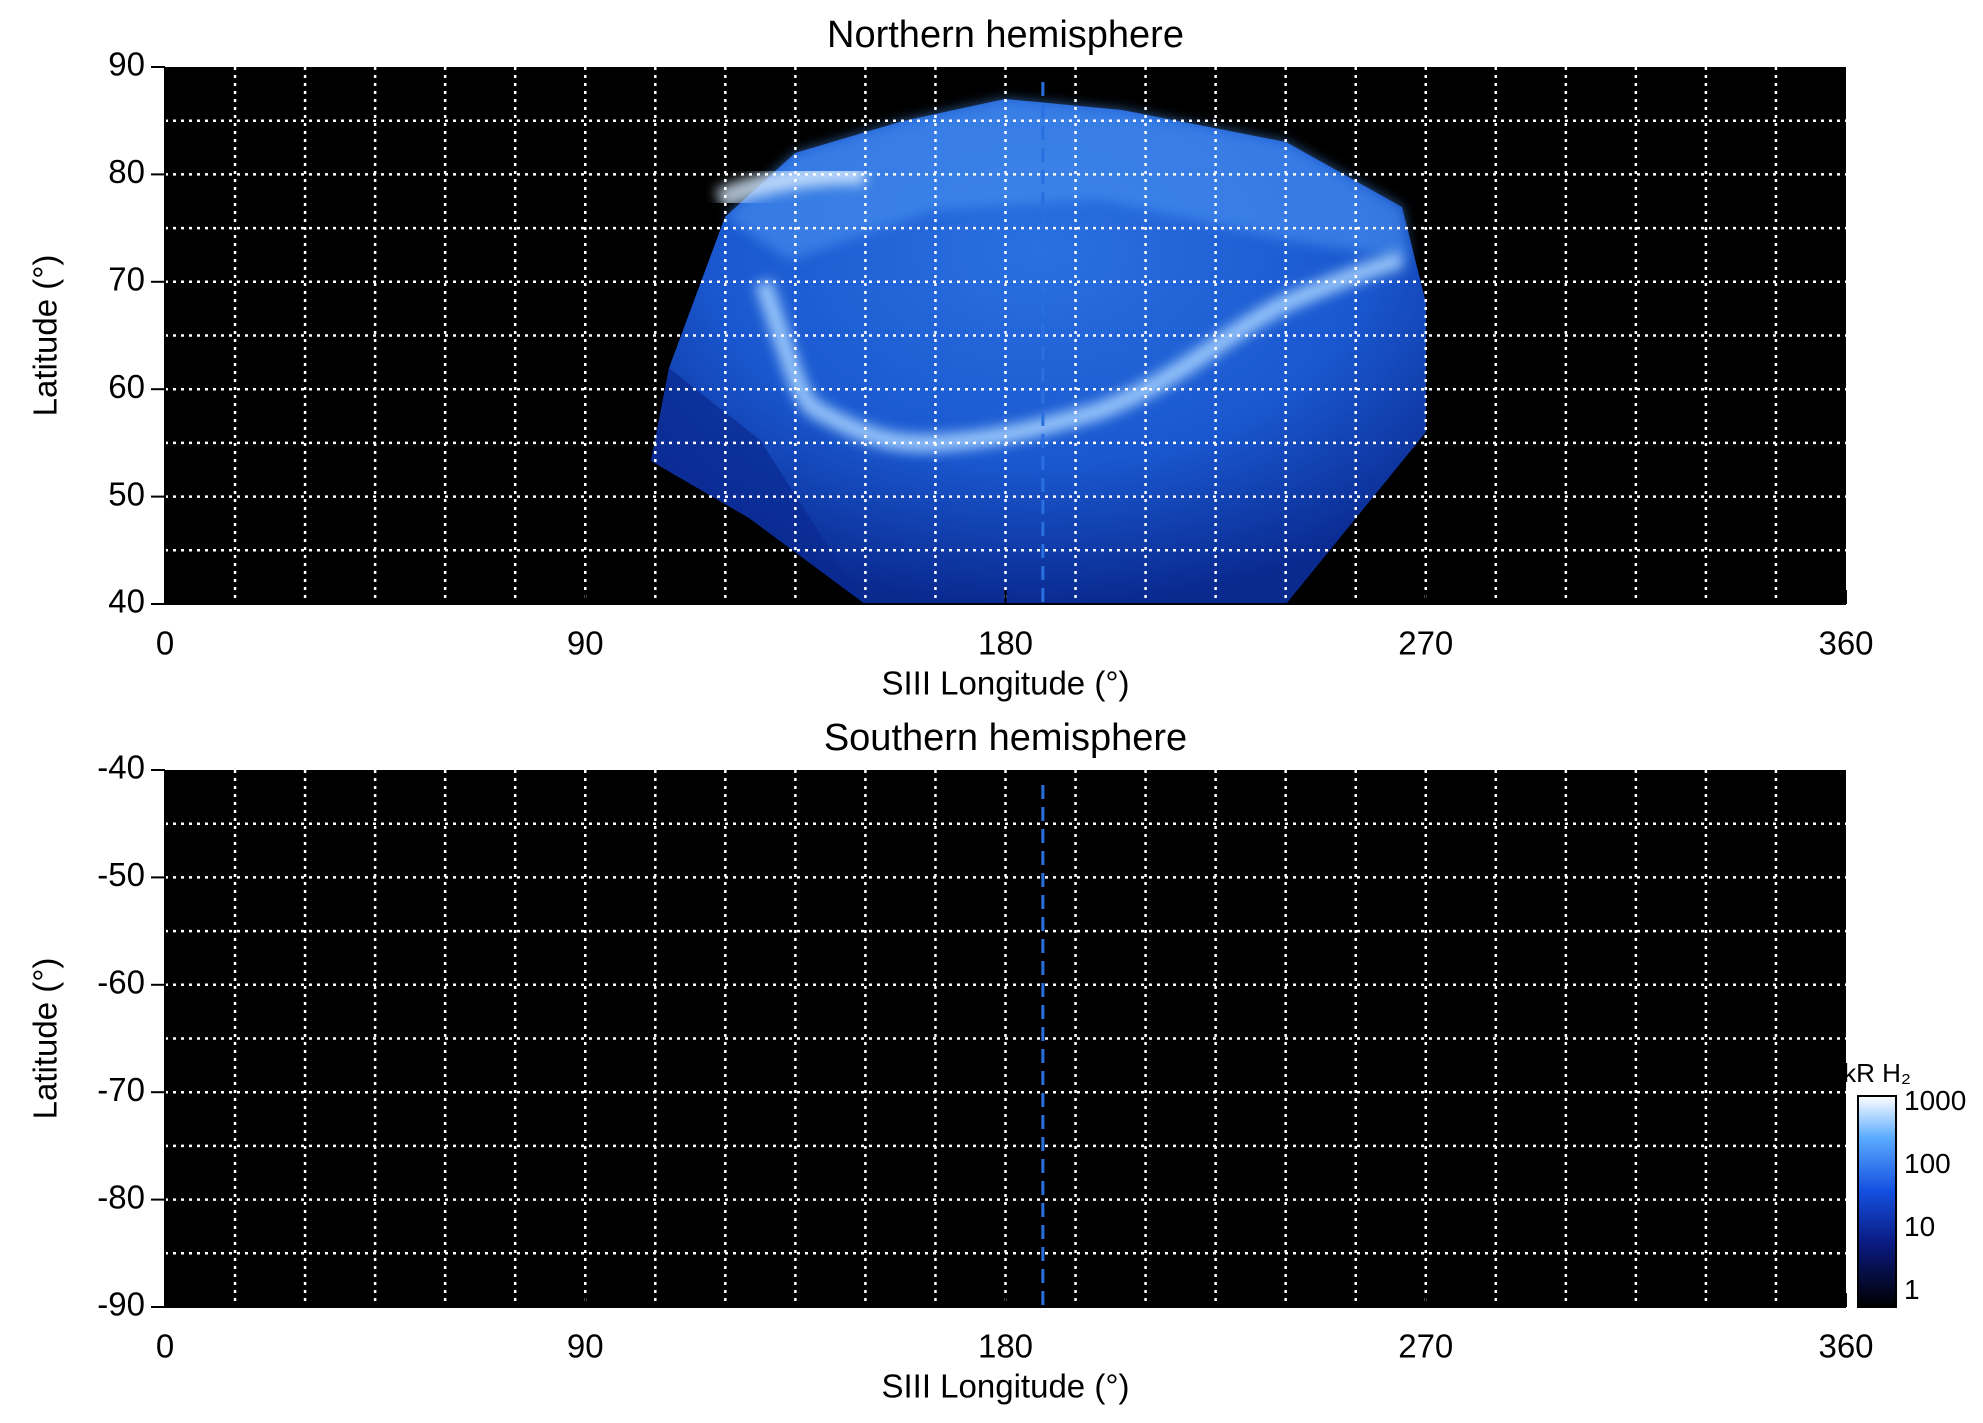  I want to click on y-tick-label: 80, so click(126, 171).